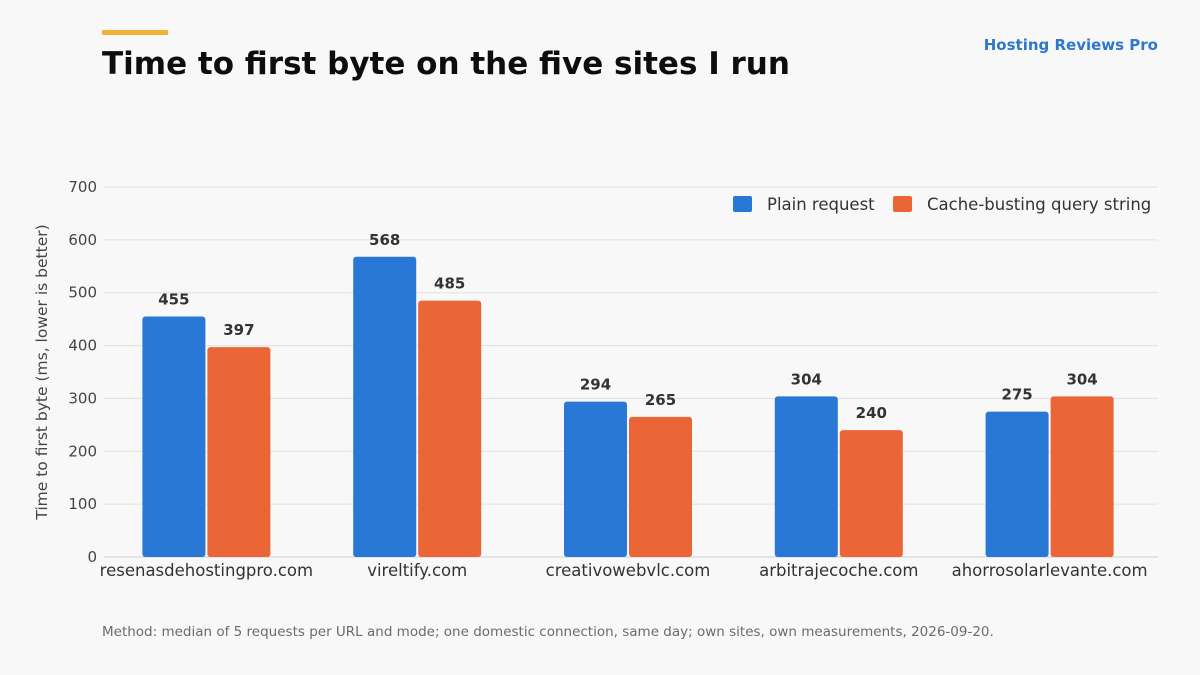 Image resolution: width=1200 pixels, height=675 pixels. Describe the element at coordinates (173, 300) in the screenshot. I see `data-label: 455` at that location.